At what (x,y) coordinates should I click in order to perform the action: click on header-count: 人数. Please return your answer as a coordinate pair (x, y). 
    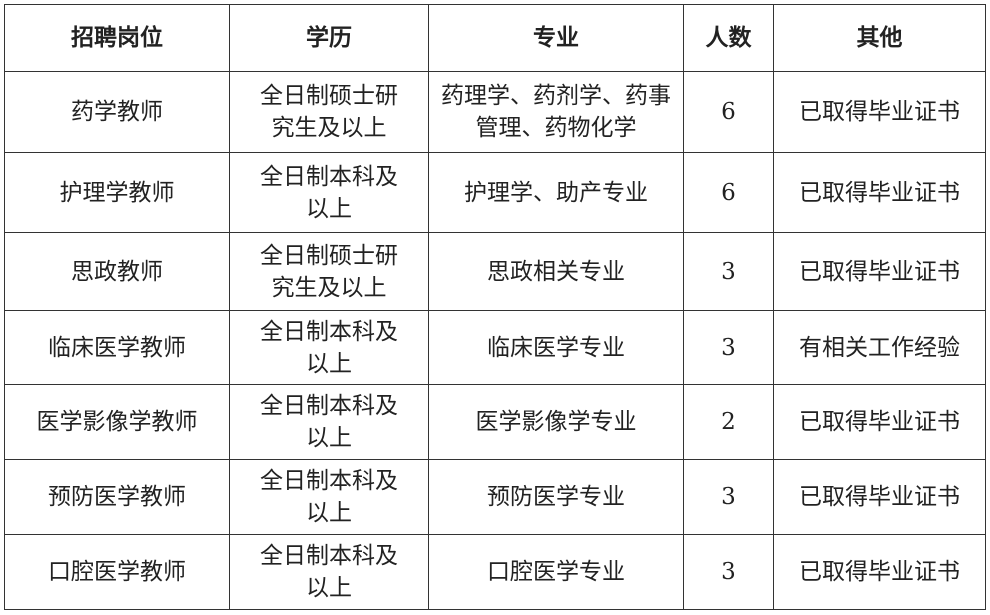
    Looking at the image, I should click on (728, 38).